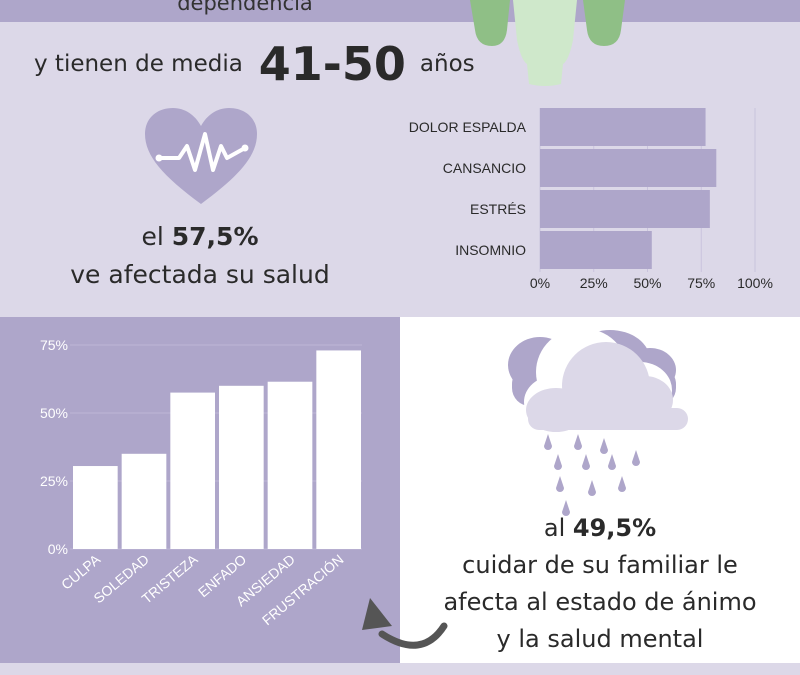 The width and height of the screenshot is (800, 675). What do you see at coordinates (138, 64) in the screenshot?
I see `age-prefix: y tienen de media` at bounding box center [138, 64].